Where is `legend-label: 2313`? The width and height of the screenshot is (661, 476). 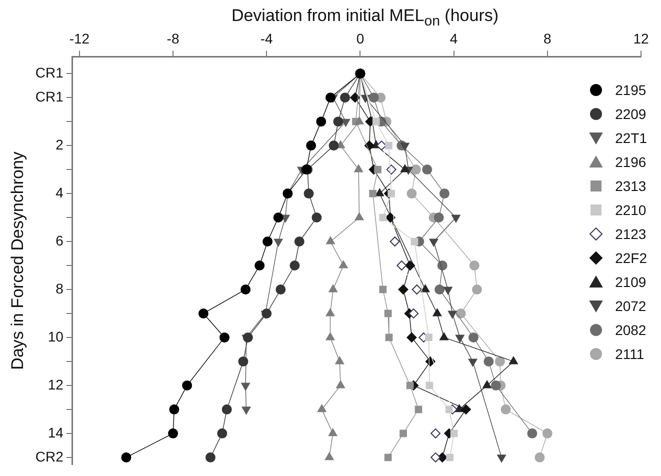
legend-label: 2313 is located at coordinates (630, 186).